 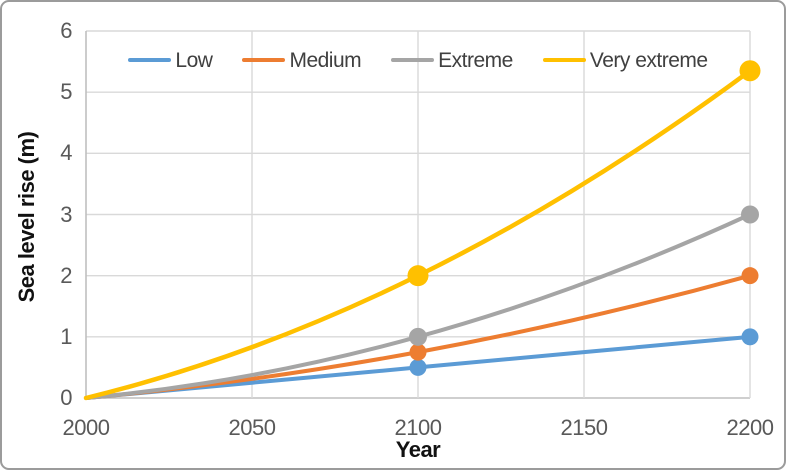 I want to click on legend-label: Extreme, so click(x=475, y=60).